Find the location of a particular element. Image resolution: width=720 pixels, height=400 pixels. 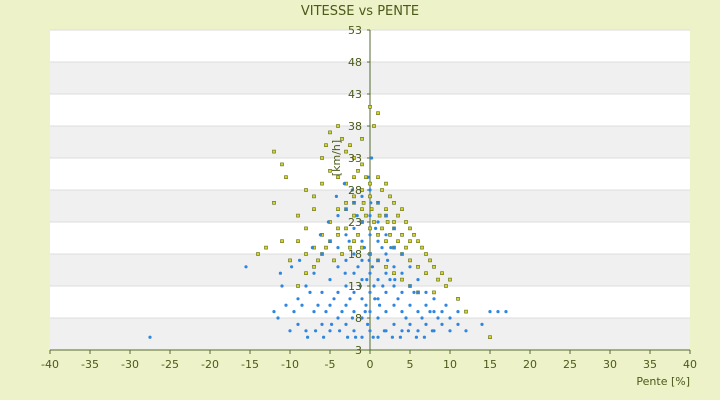

x-tick-label: 25 is located at coordinates (570, 364).